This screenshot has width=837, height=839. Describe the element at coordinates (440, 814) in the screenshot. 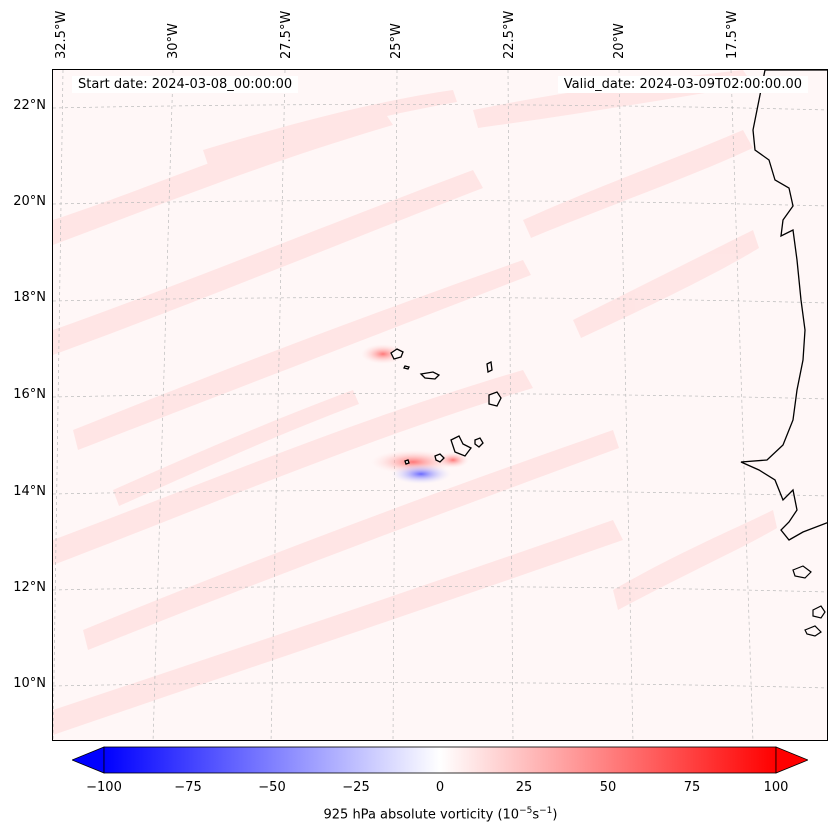

I see `colorbar-label: 925 hPa absolute vorticity (10−5s−1)` at that location.